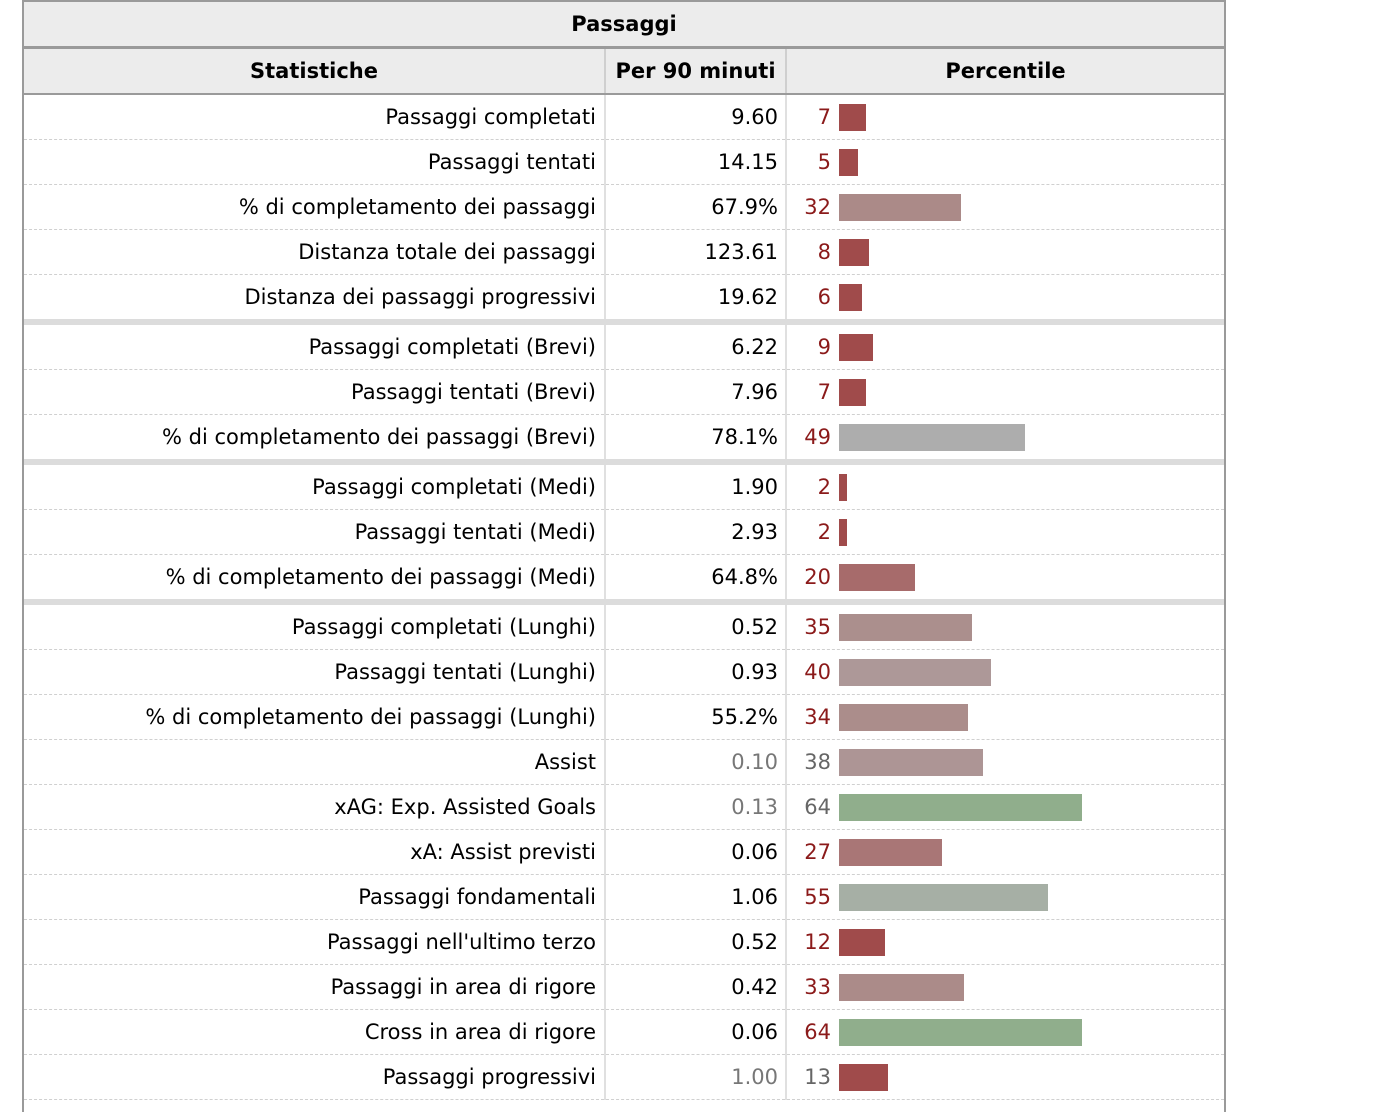 Image resolution: width=1394 pixels, height=1112 pixels. Describe the element at coordinates (624, 24) in the screenshot. I see `table-title: Passaggi` at that location.